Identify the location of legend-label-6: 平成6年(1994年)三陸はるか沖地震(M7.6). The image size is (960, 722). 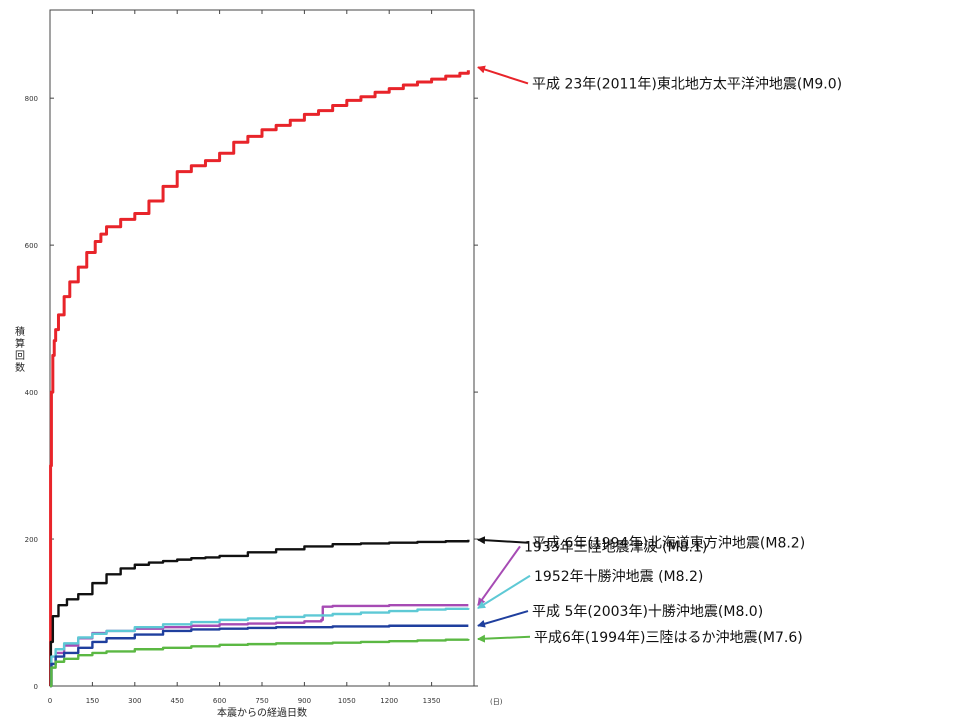
(668, 638).